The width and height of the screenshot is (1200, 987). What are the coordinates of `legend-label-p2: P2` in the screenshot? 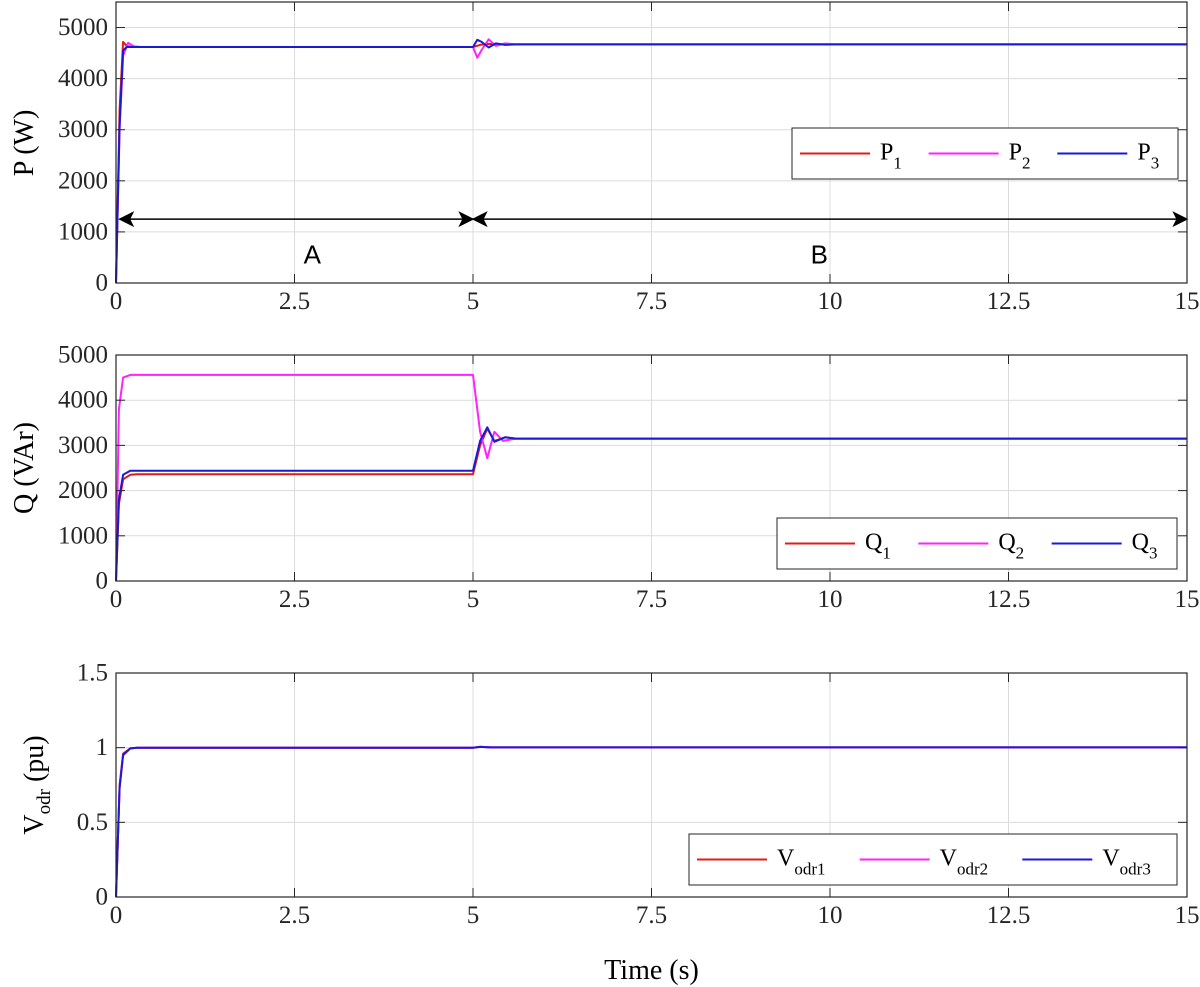 It's located at (1020, 156).